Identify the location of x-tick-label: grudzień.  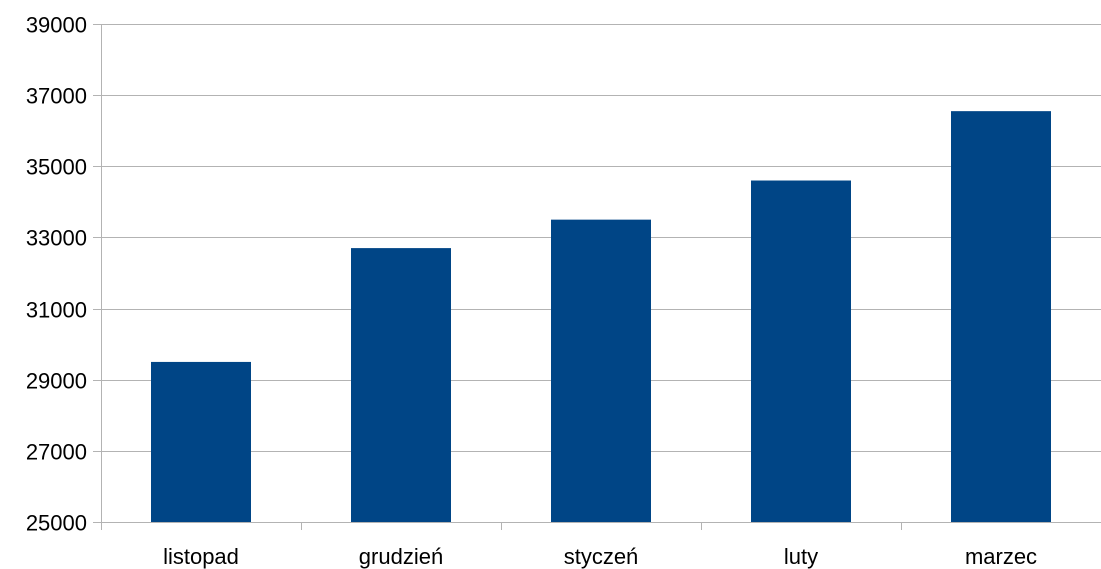
(401, 556).